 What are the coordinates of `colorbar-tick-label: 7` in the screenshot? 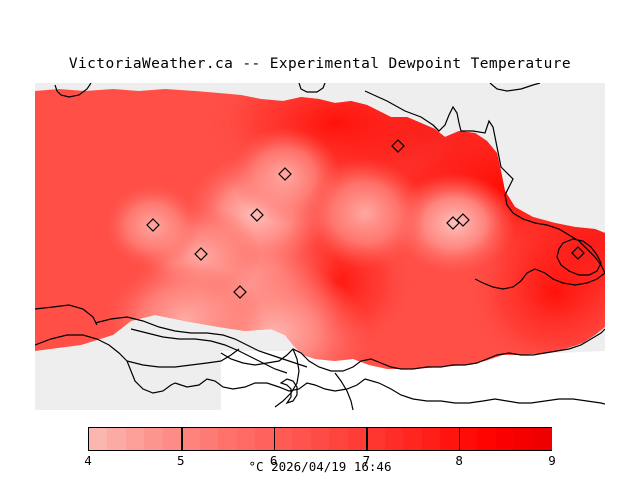 It's located at (366, 460).